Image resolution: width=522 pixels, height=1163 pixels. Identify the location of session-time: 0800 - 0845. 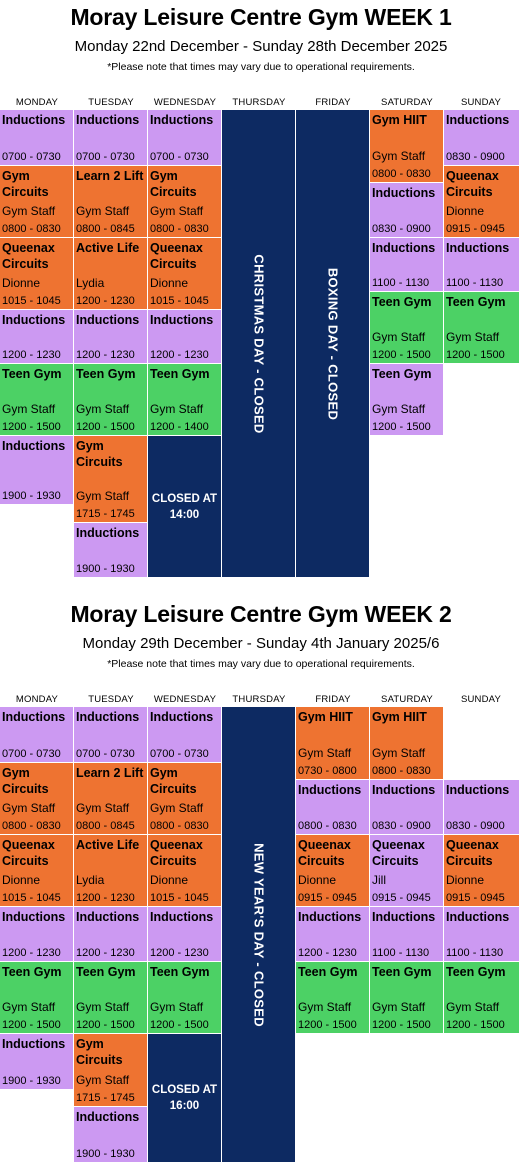
(105, 826).